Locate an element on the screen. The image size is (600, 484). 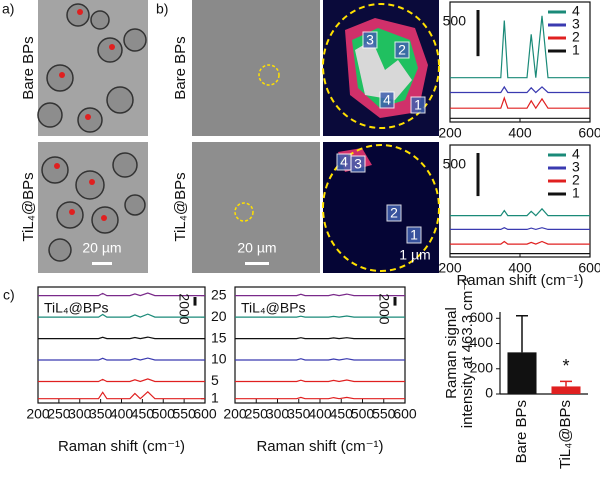
panel-label: b) is located at coordinates (162, 9).